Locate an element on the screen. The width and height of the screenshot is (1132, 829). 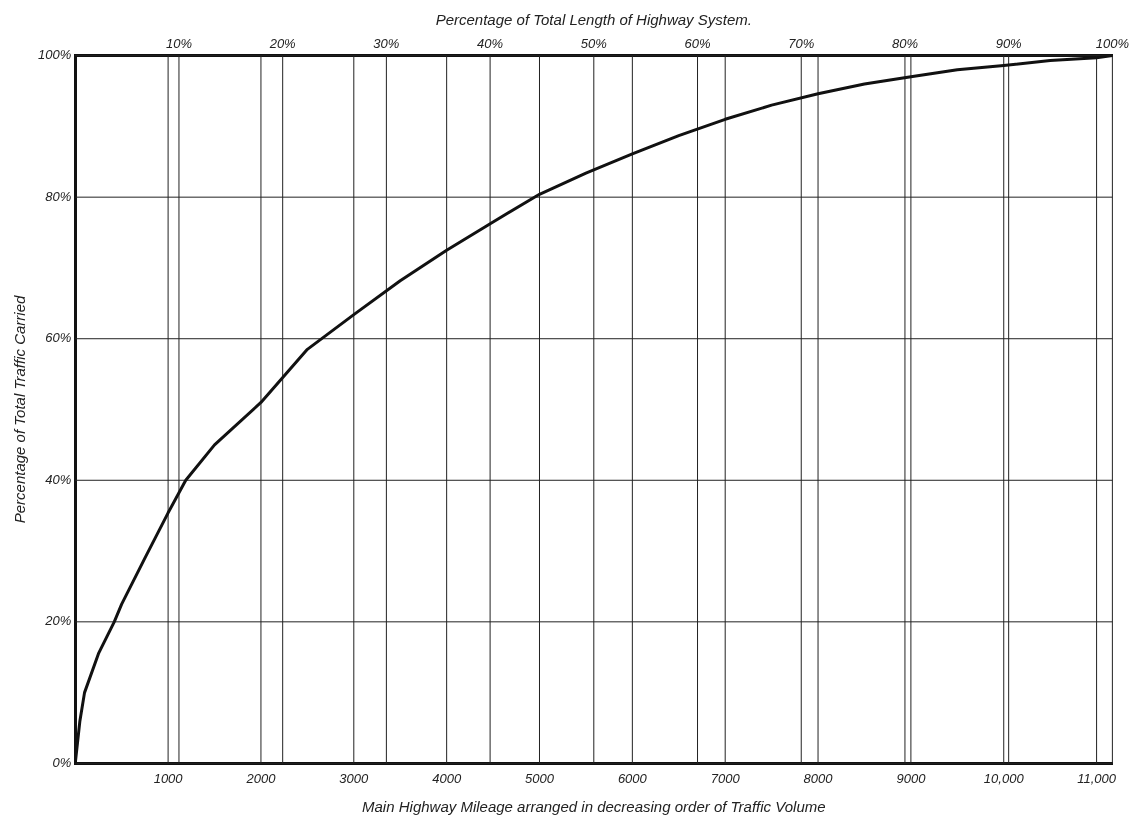
x-tick-label: 2000 is located at coordinates (261, 778).